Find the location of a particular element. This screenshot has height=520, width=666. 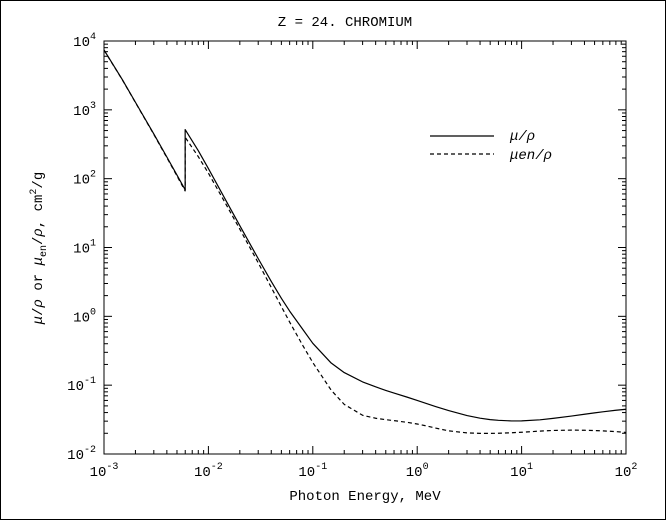

x-tick-label: 10⁰ is located at coordinates (417, 471).